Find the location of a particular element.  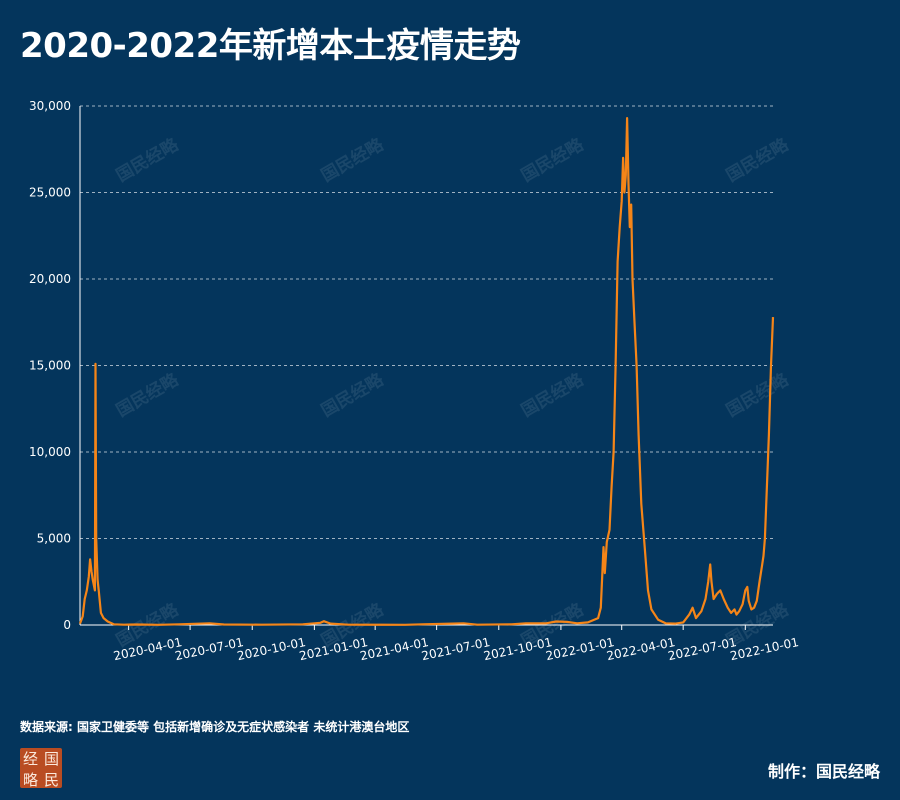

y-tick-label: 30,000 is located at coordinates (50, 106).